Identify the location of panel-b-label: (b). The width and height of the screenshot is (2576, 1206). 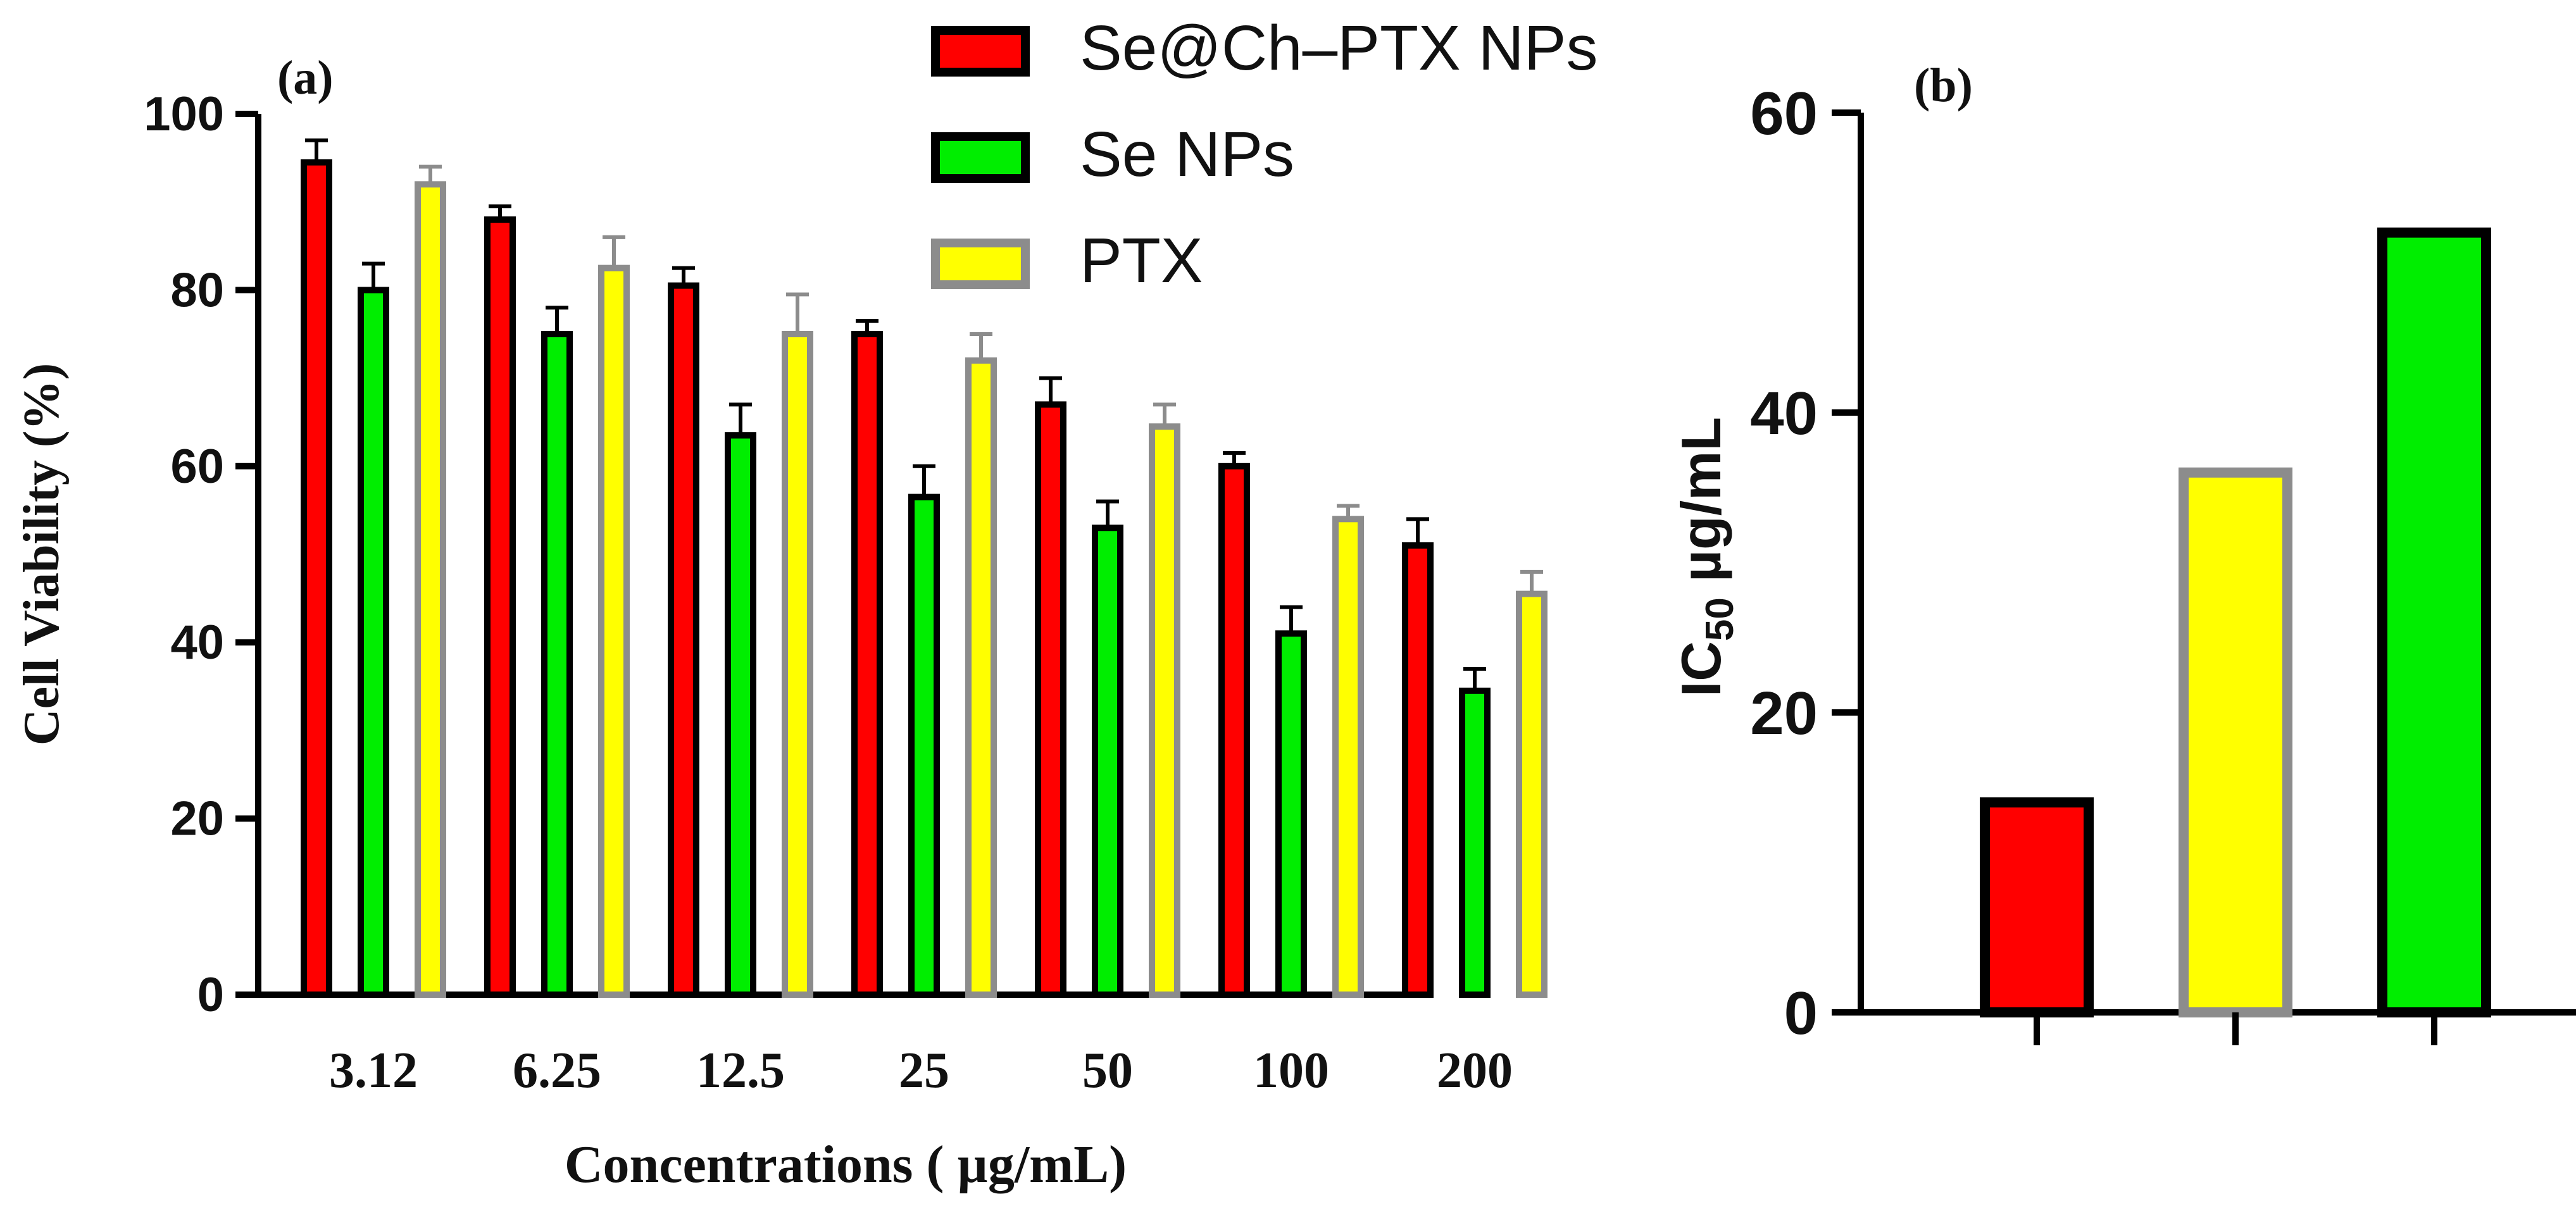
(1944, 85).